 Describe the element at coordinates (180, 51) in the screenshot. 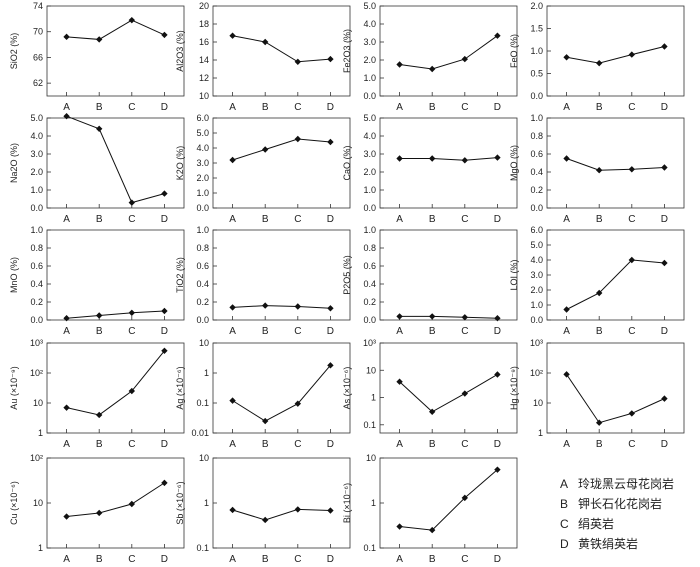

I see `y-axis-label: Al2O3 (%)` at that location.